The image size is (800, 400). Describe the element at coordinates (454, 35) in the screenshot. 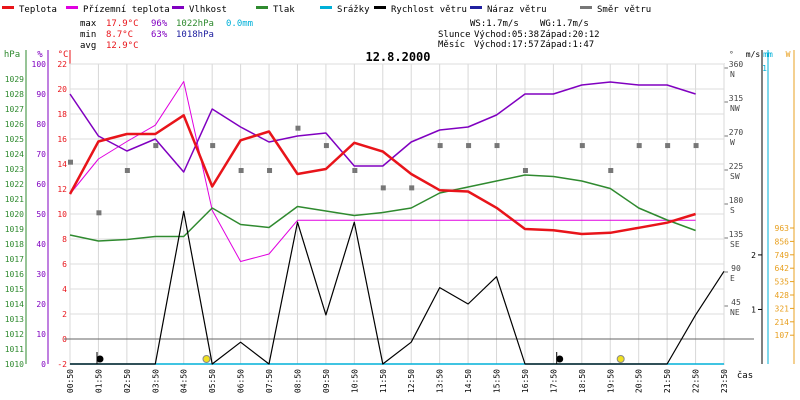

I see `info-sun-label: Slunce` at that location.